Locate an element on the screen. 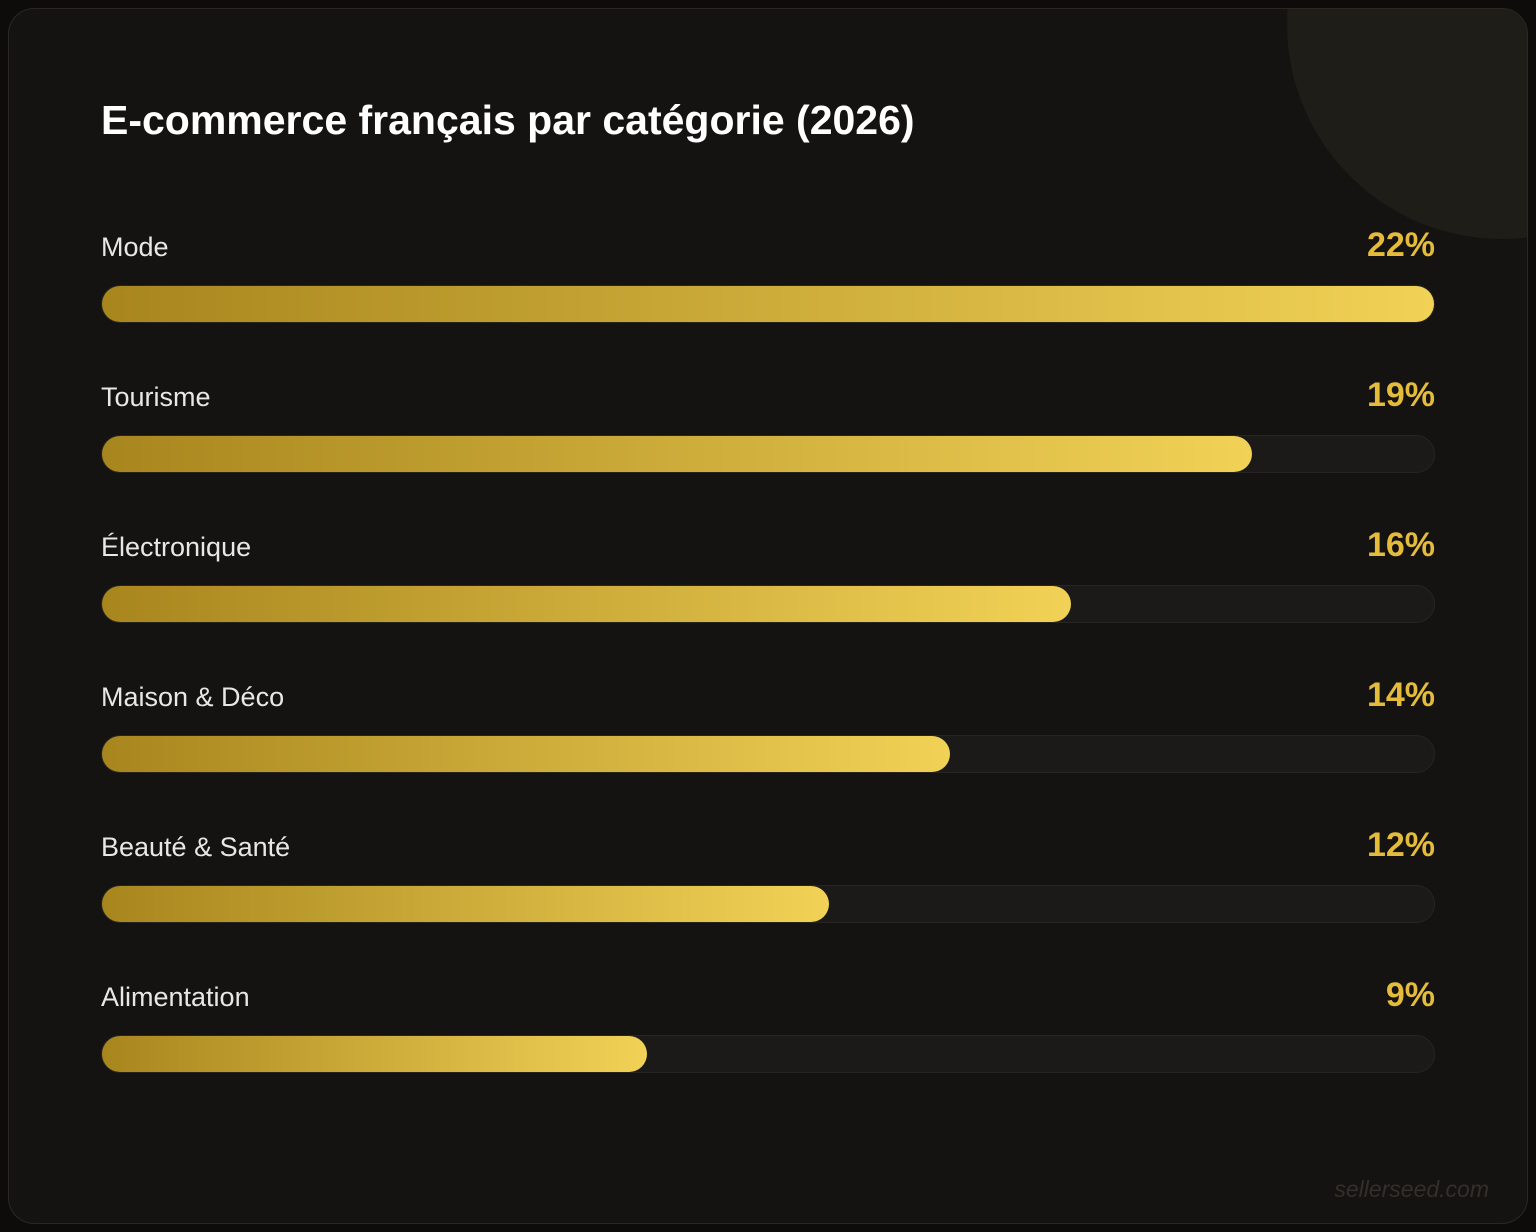 This screenshot has width=1536, height=1232. category-label: Alimentation is located at coordinates (175, 997).